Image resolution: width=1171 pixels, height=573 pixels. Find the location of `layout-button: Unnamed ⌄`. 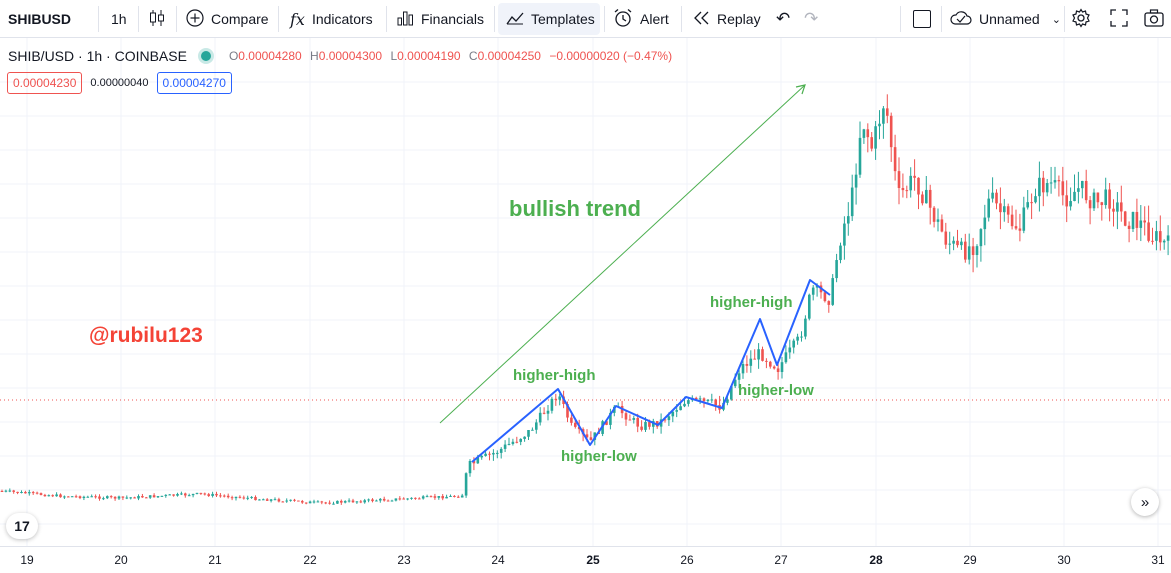

layout-button: Unnamed ⌄ is located at coordinates (1005, 19).